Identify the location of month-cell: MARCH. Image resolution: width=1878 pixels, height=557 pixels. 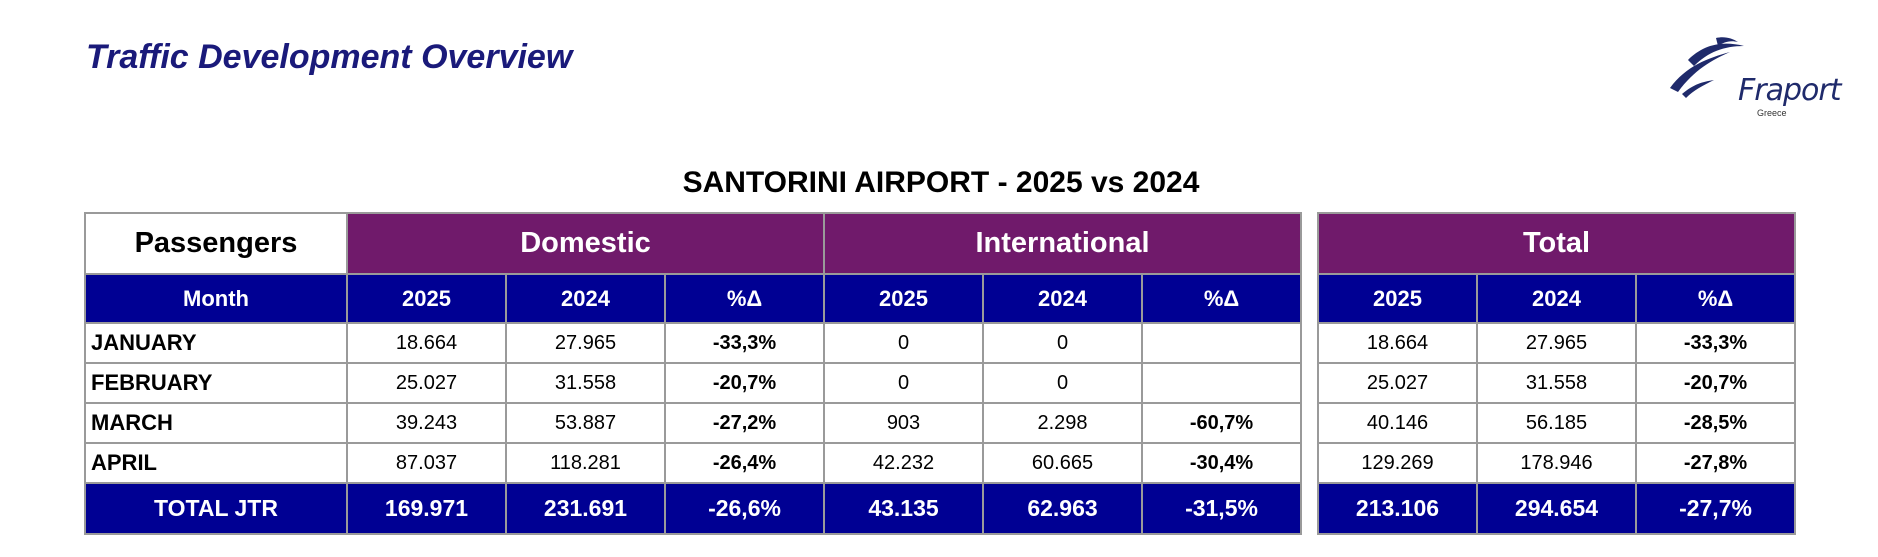
(216, 423).